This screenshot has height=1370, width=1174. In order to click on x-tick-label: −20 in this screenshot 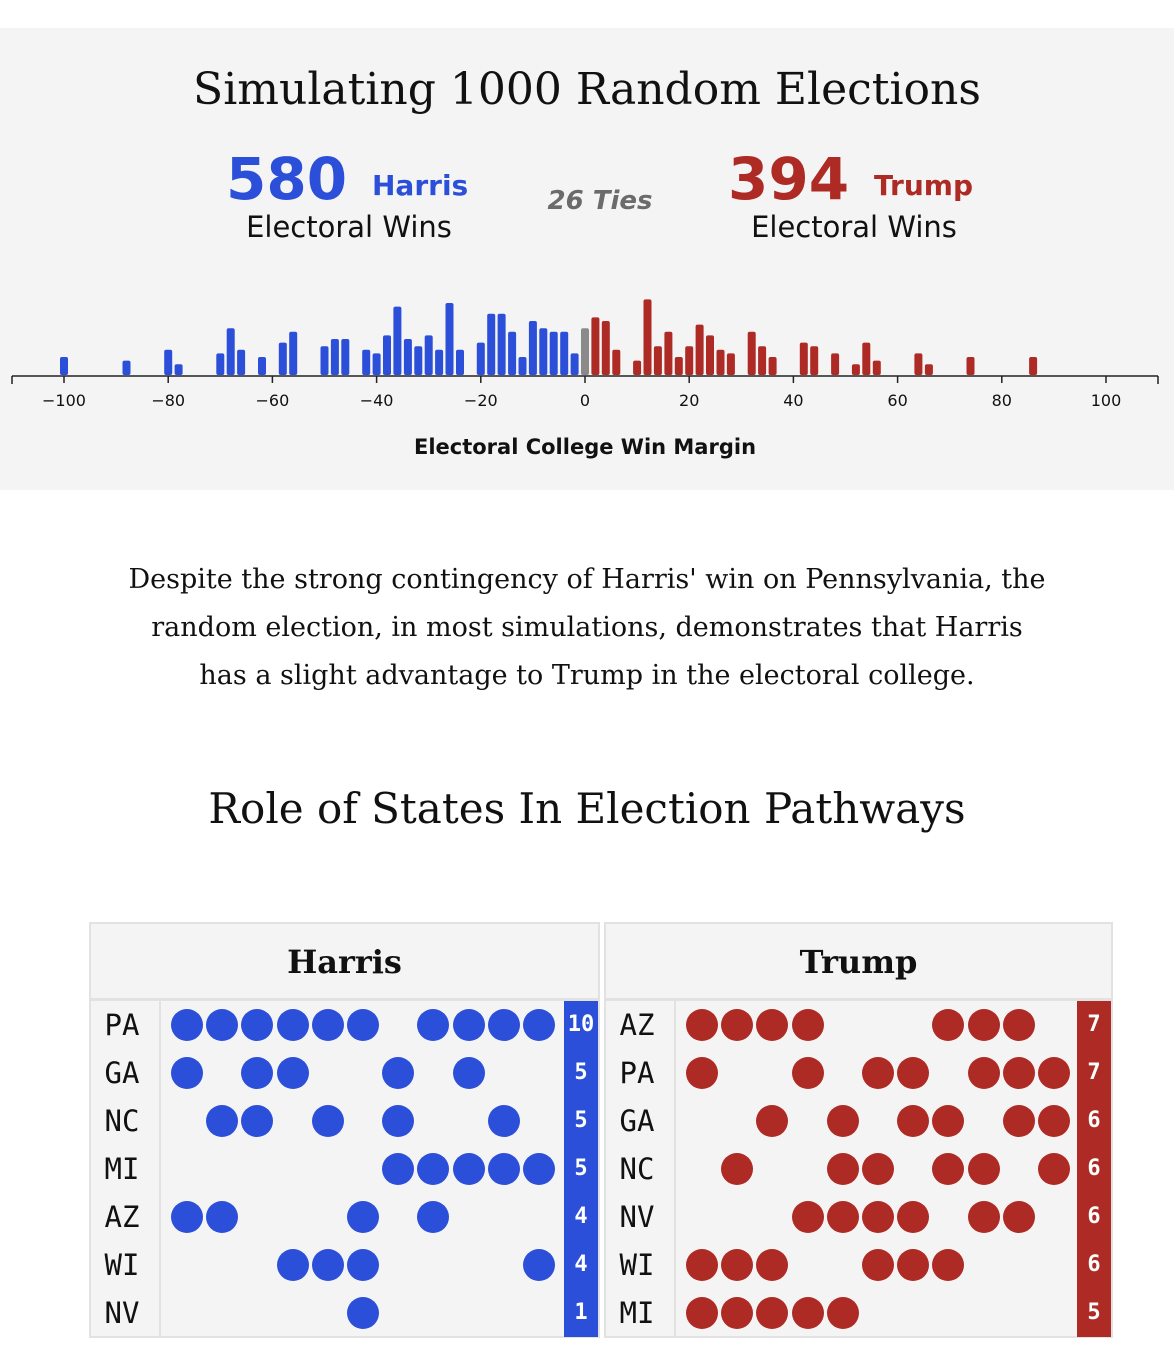, I will do `click(481, 400)`.